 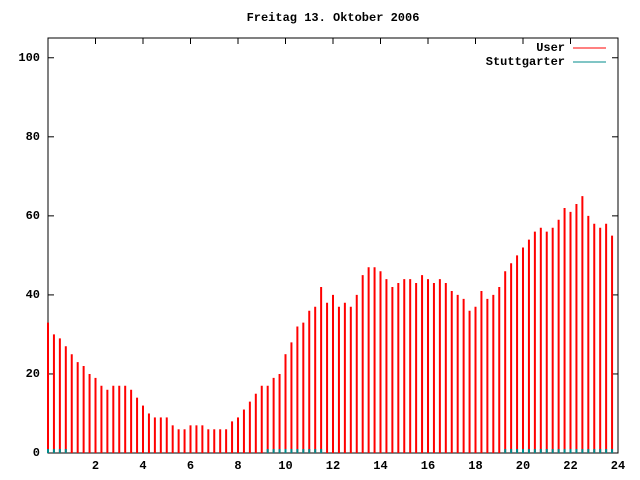 I want to click on x-tick-label: 14, so click(x=380, y=466).